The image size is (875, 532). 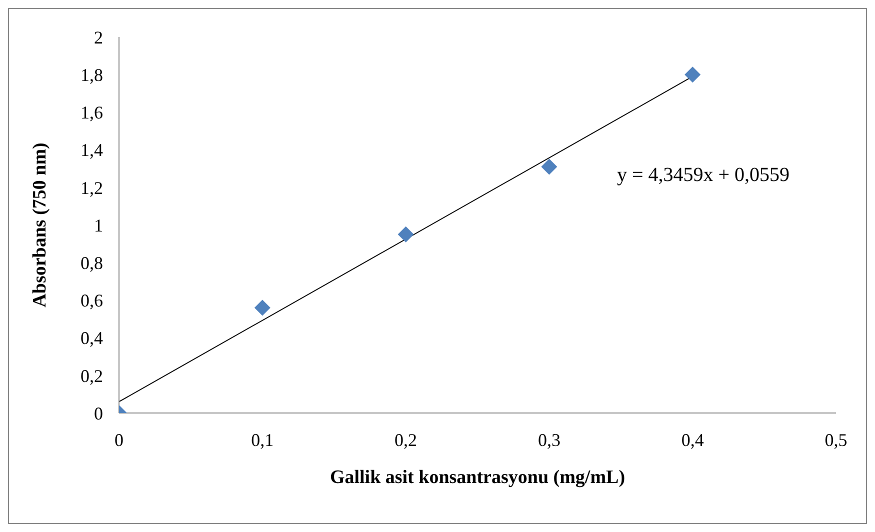 What do you see at coordinates (703, 175) in the screenshot?
I see `annotation: y = 4,3459x + 0,0559` at bounding box center [703, 175].